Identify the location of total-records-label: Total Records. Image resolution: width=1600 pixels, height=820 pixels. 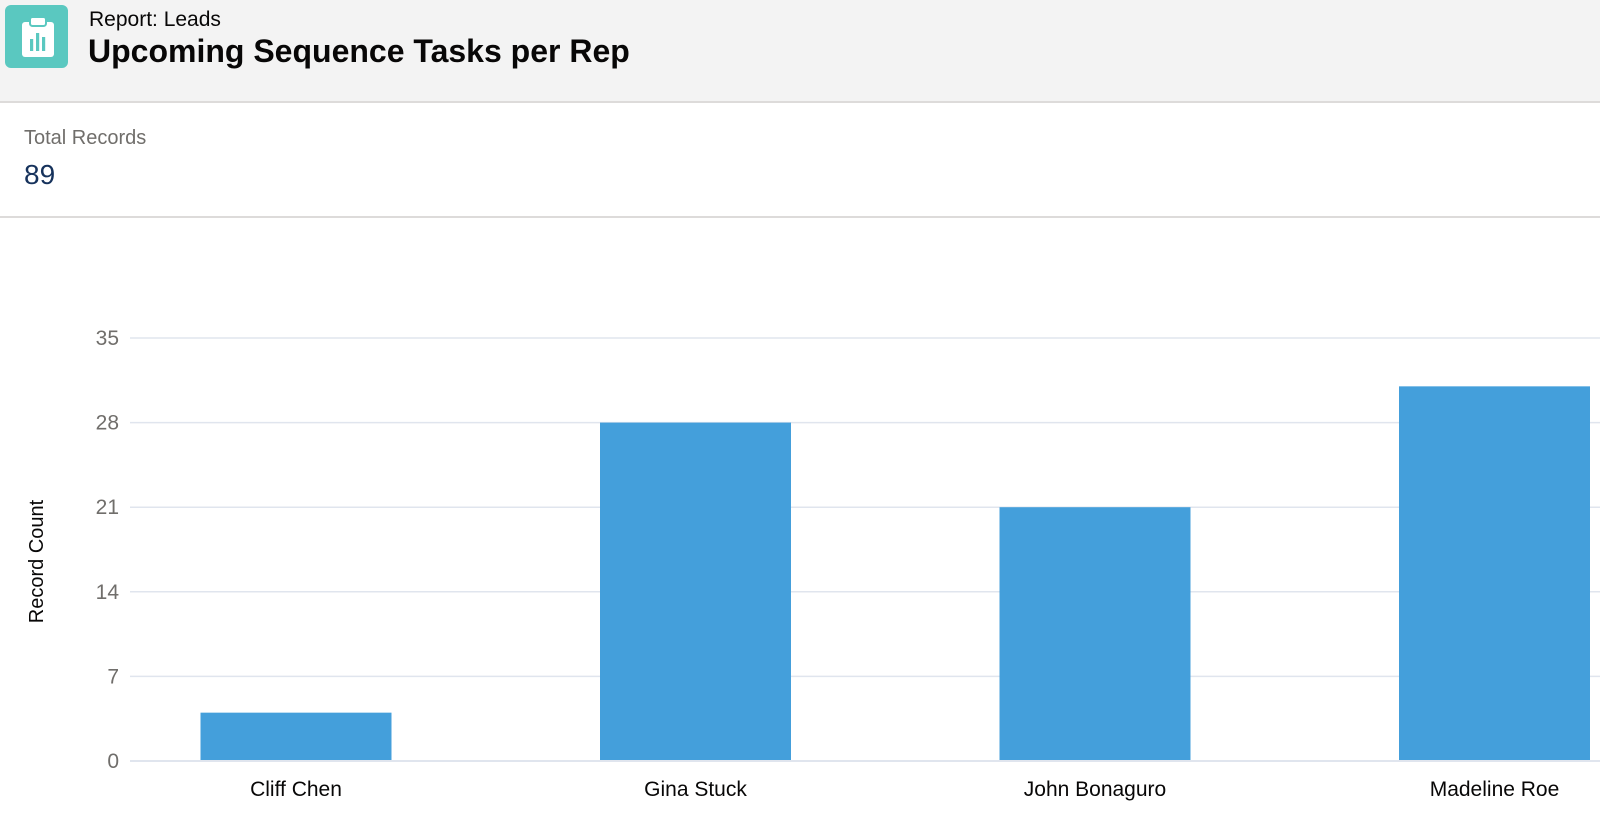
(85, 138).